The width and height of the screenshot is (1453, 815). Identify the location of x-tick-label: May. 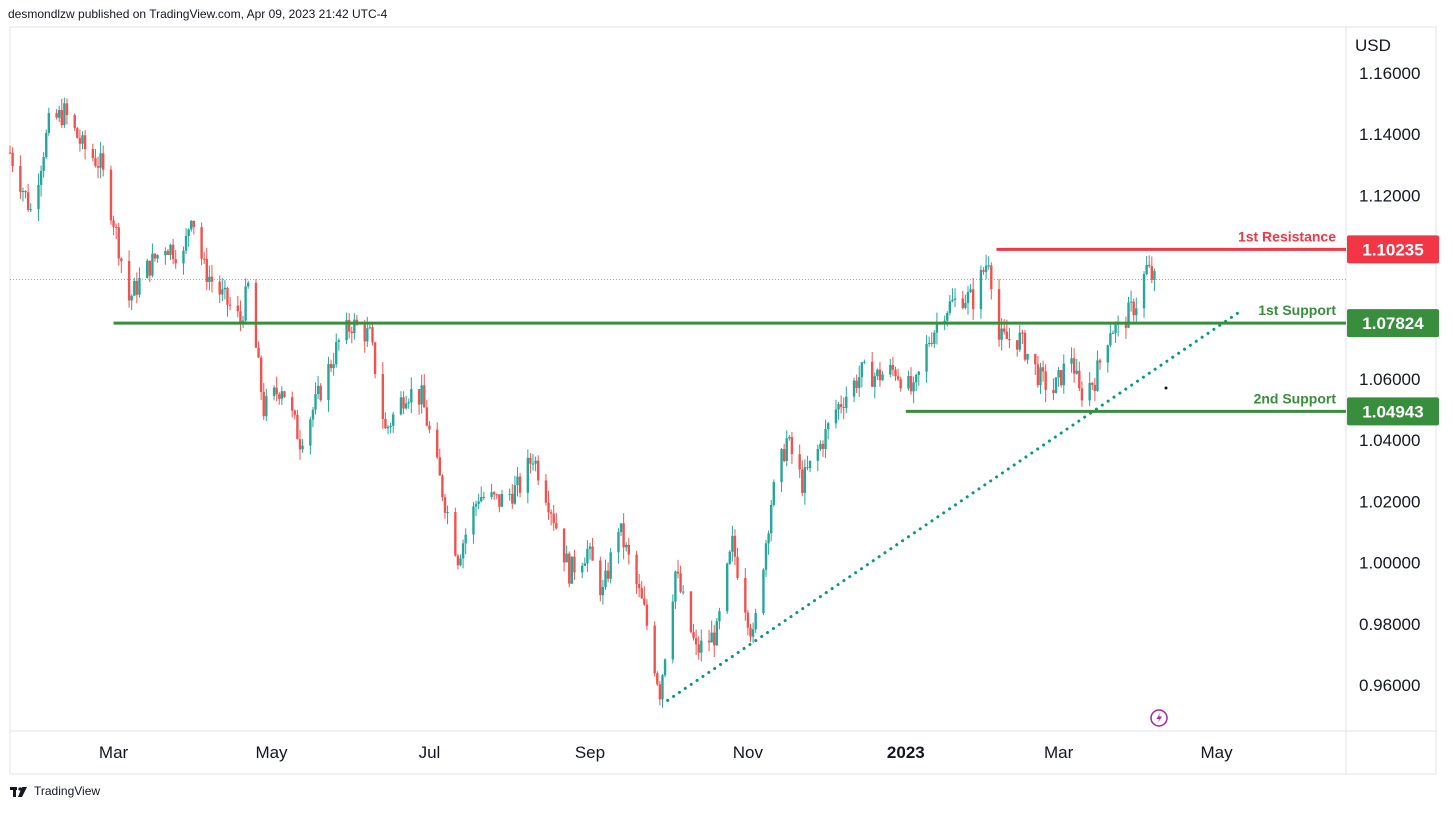
(1216, 752).